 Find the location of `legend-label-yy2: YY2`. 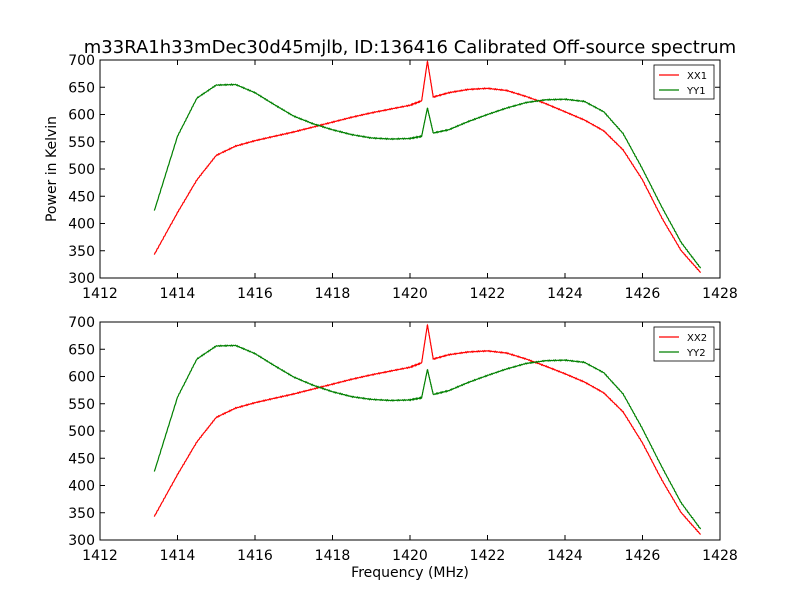

legend-label-yy2: YY2 is located at coordinates (696, 353).